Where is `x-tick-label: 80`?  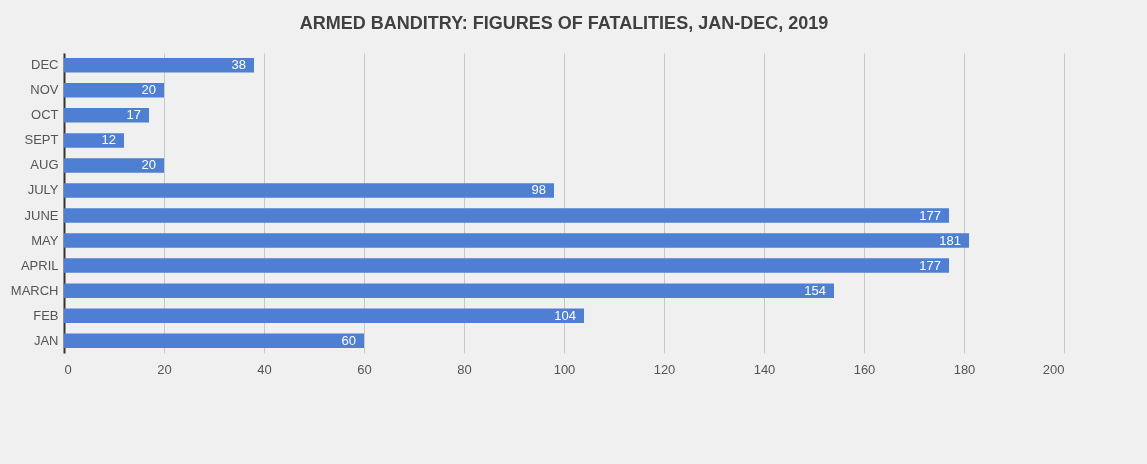
x-tick-label: 80 is located at coordinates (464, 369).